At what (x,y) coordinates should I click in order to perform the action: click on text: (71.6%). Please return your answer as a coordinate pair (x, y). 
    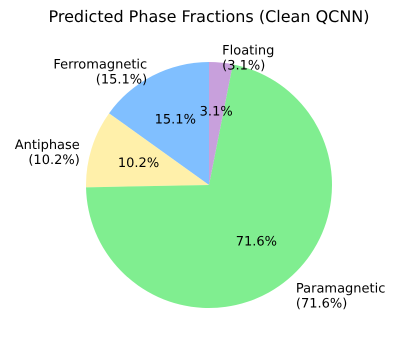
    Looking at the image, I should click on (322, 304).